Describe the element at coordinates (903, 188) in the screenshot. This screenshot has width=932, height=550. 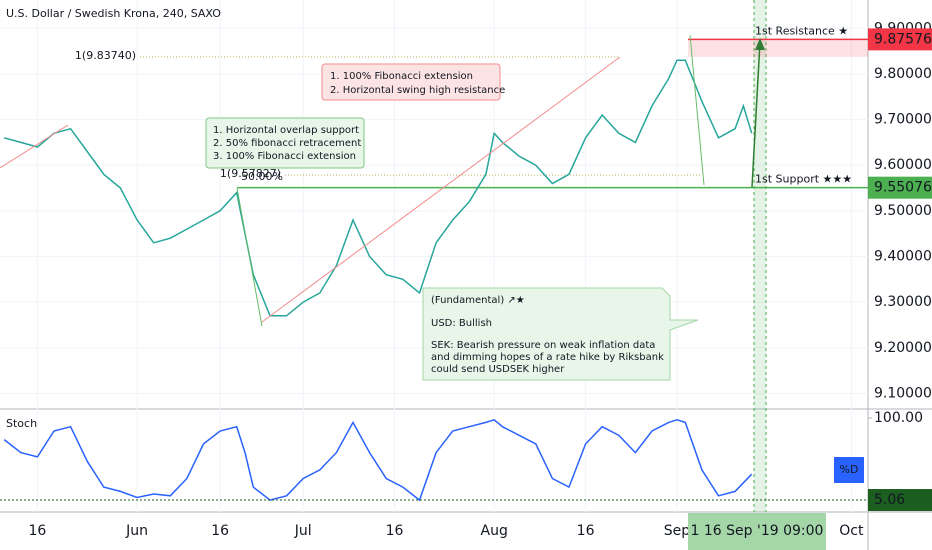
I see `price-label: 9.55076` at that location.